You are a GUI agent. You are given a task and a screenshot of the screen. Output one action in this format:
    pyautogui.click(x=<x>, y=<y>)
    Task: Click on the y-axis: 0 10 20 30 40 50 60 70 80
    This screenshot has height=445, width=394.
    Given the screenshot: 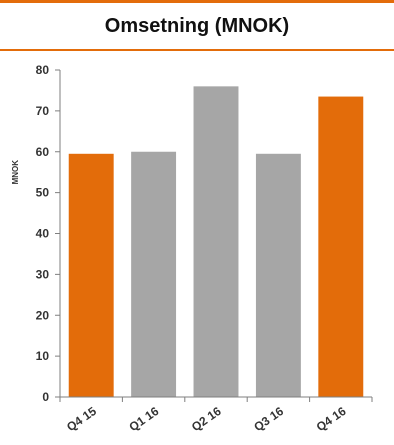 What is the action you would take?
    pyautogui.click(x=48, y=233)
    